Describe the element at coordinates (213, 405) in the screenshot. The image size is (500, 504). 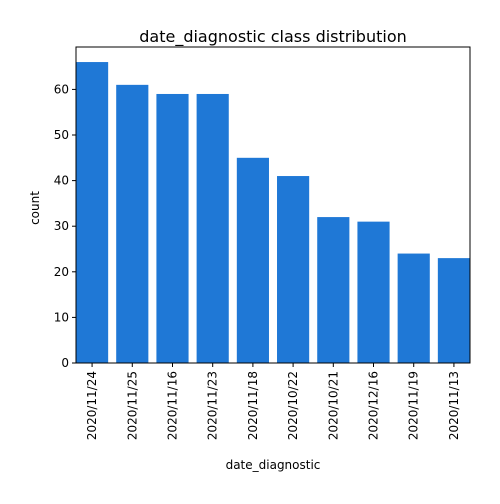
I see `x-tick-label: 2020/11/23` at that location.